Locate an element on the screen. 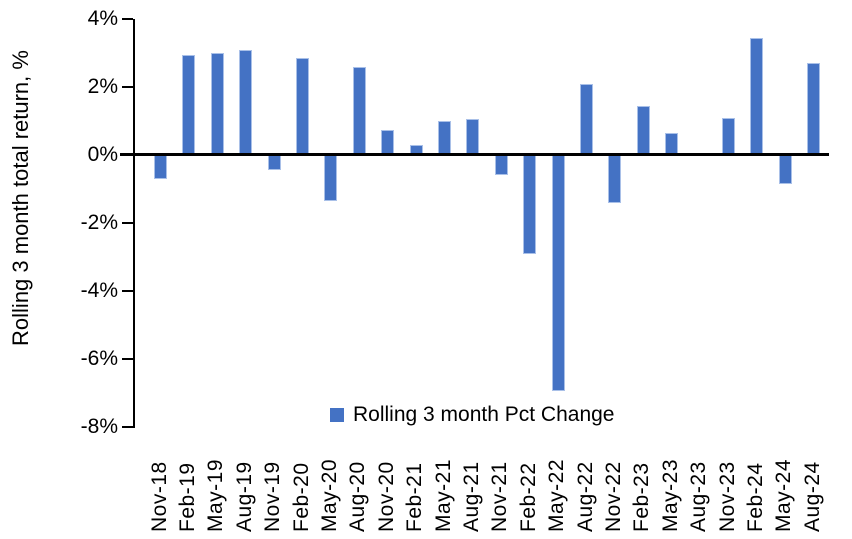  x-tick-label: May-24 is located at coordinates (784, 495).